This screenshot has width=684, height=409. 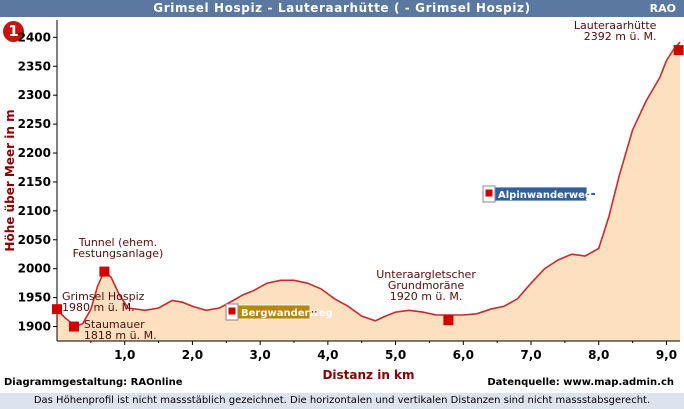 What do you see at coordinates (530, 355) in the screenshot?
I see `x-tick-label: 7,0` at bounding box center [530, 355].